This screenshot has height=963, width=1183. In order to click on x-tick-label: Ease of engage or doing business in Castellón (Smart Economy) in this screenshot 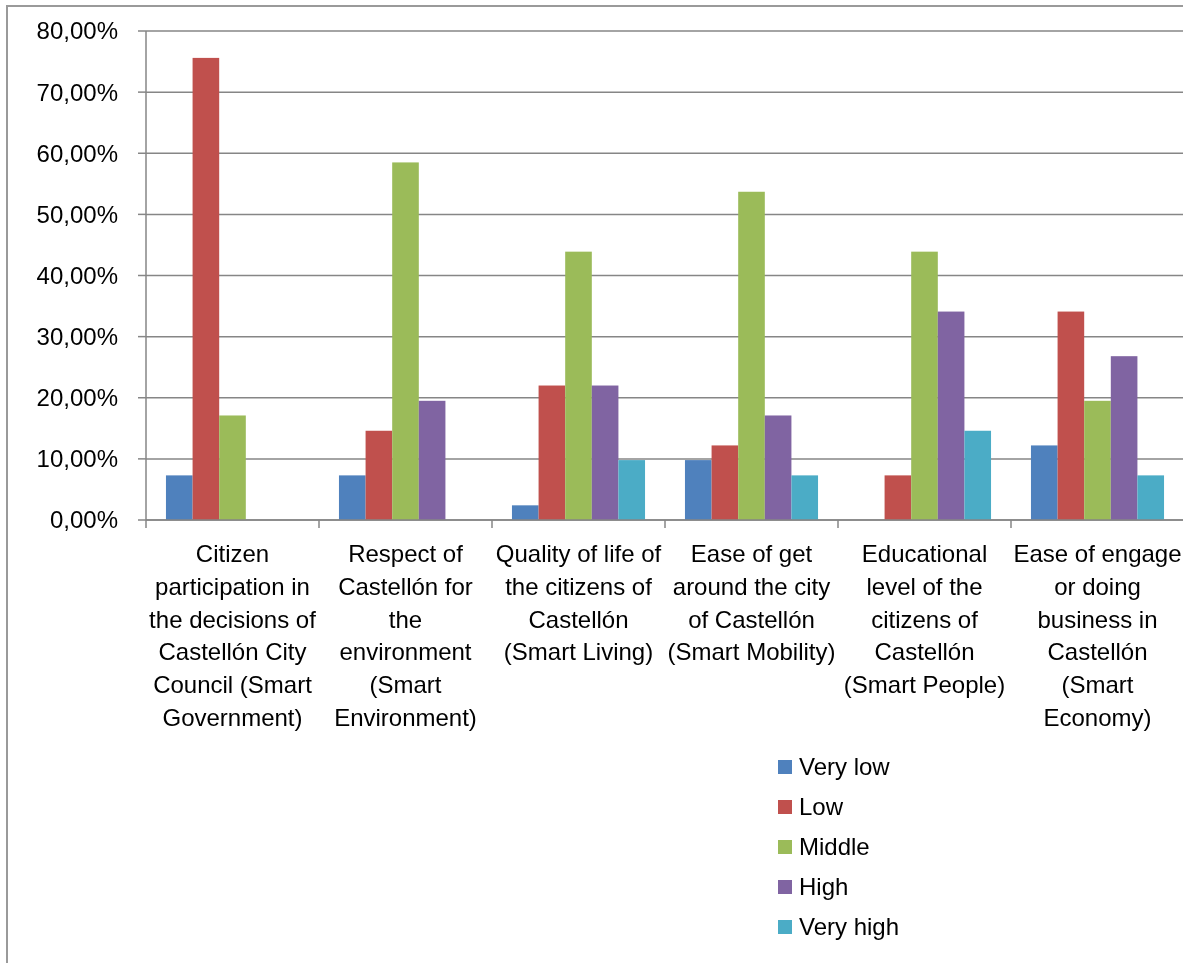, I will do `click(1097, 635)`.